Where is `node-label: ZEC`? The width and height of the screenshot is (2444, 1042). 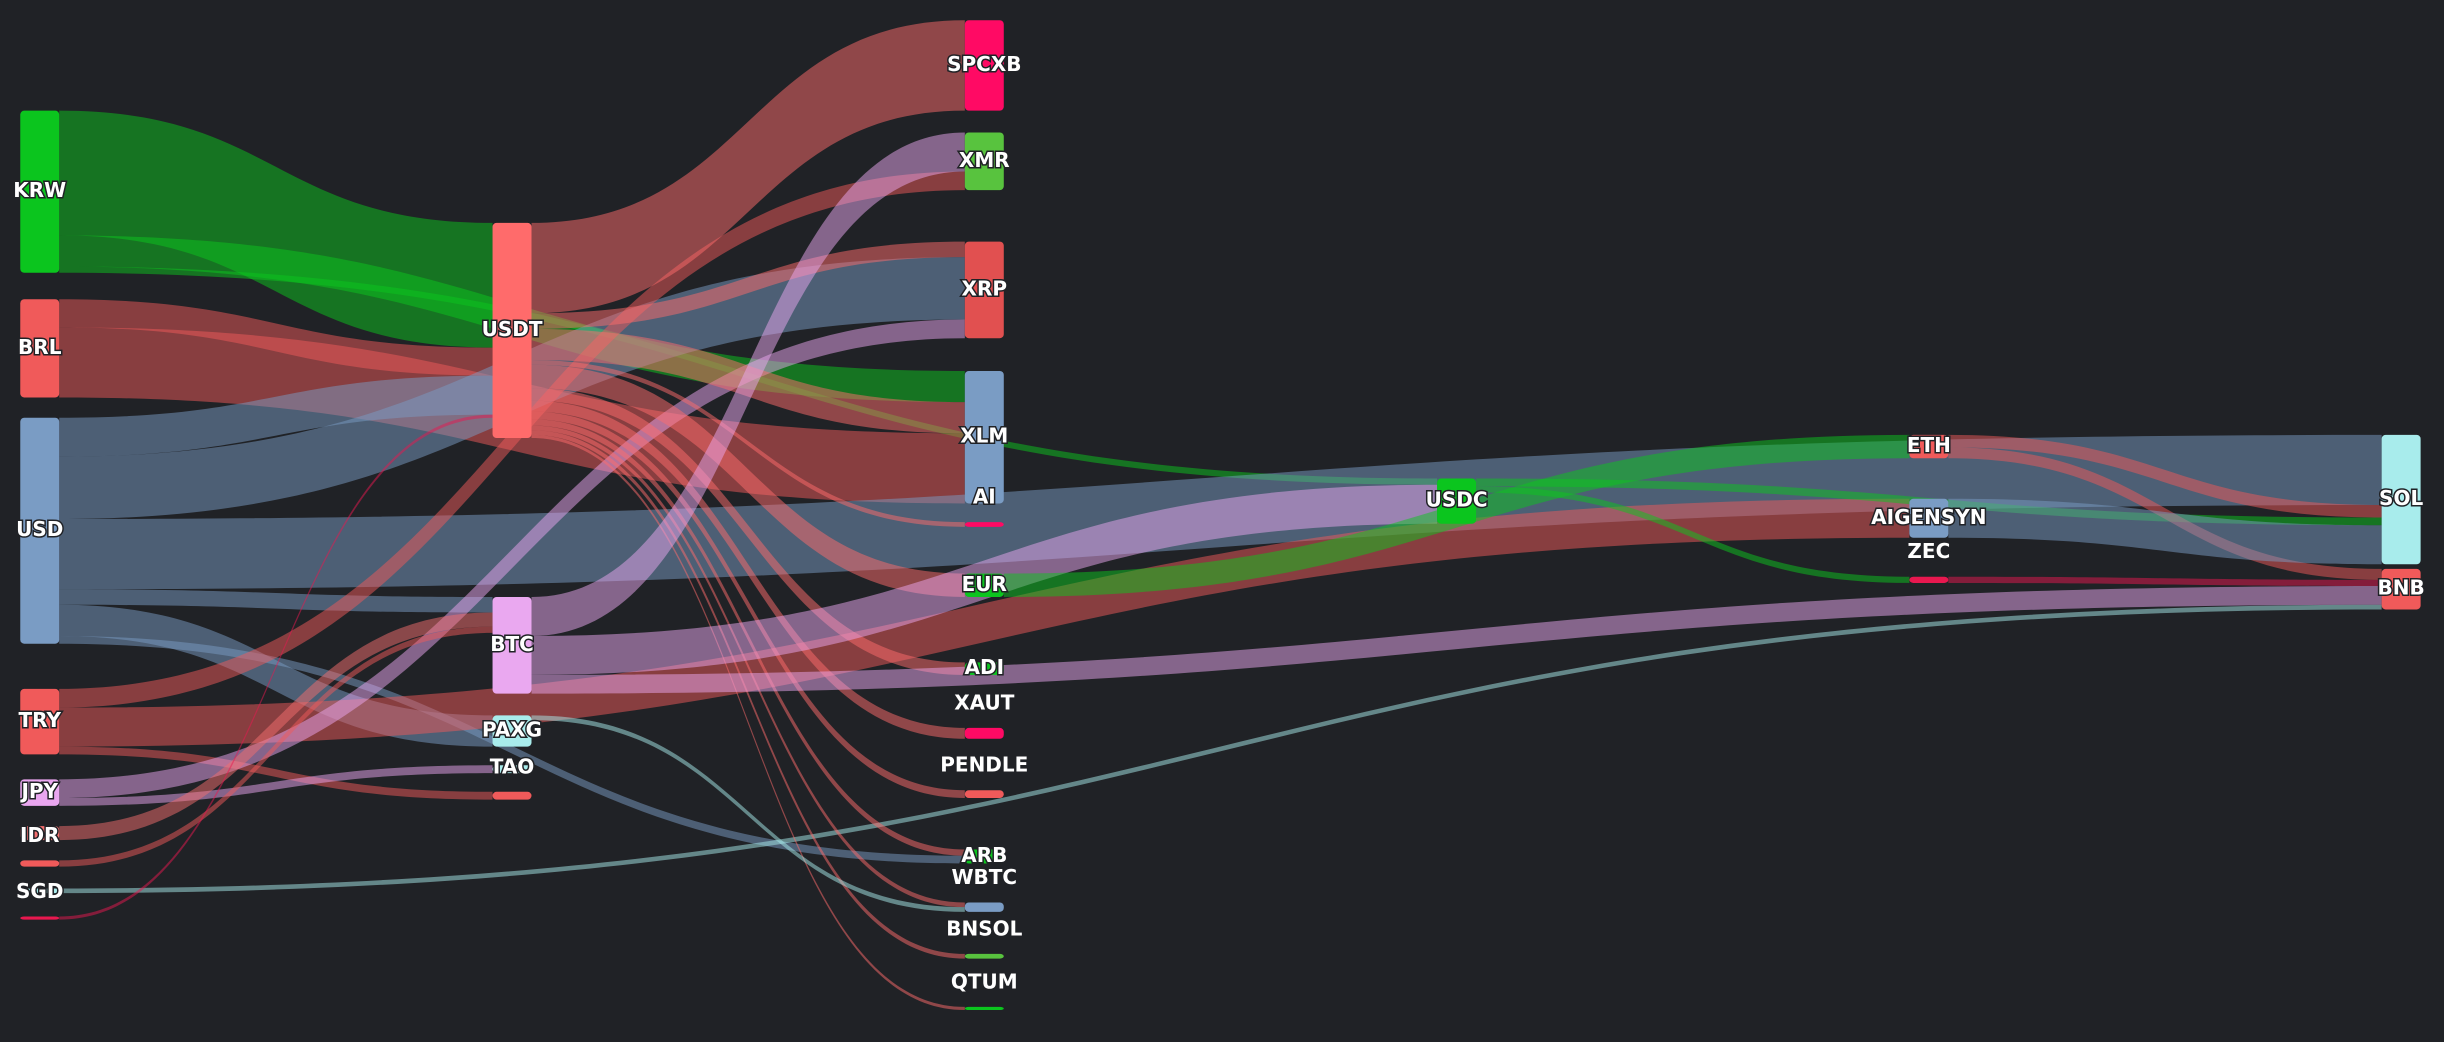
node-label: ZEC is located at coordinates (1928, 551).